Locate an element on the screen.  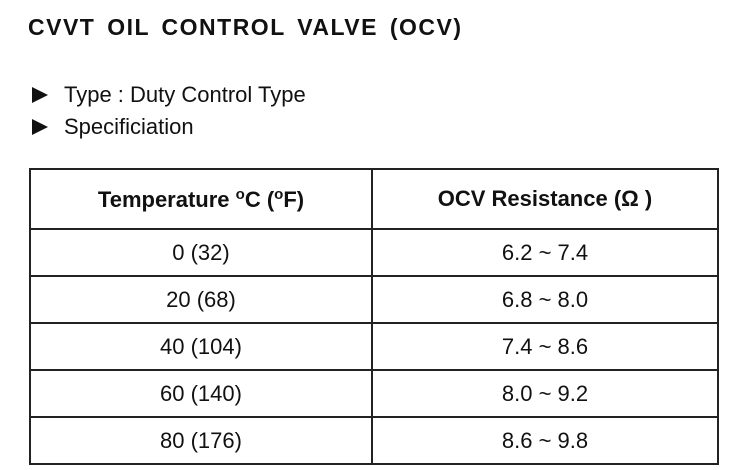
resistance-cell: 8.6 ~ 9.8 is located at coordinates (545, 440).